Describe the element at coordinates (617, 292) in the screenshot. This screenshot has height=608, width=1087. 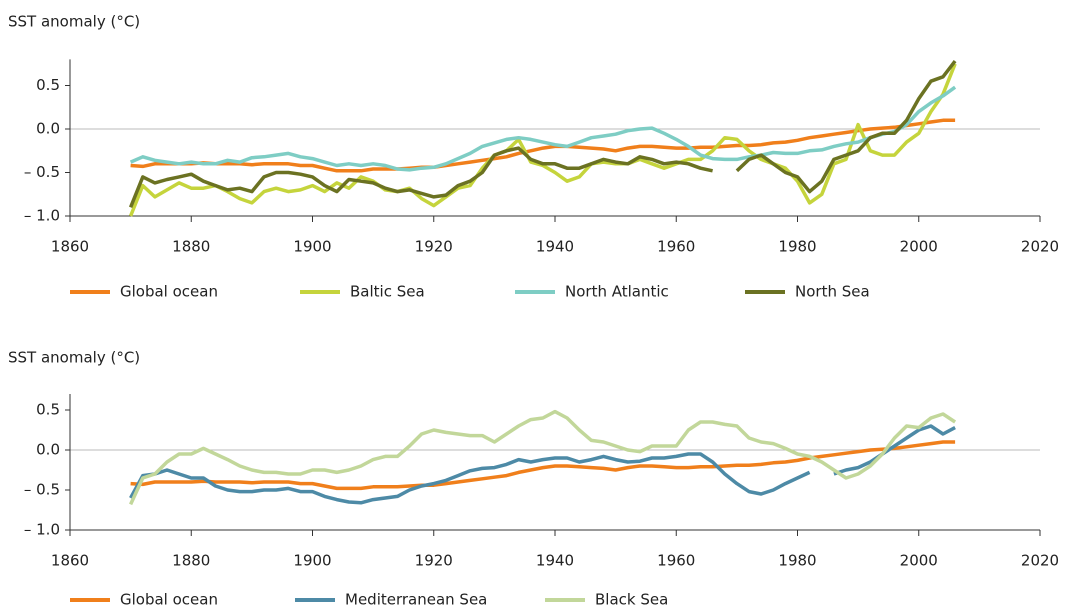
I see `legend-label: North Atlantic` at that location.